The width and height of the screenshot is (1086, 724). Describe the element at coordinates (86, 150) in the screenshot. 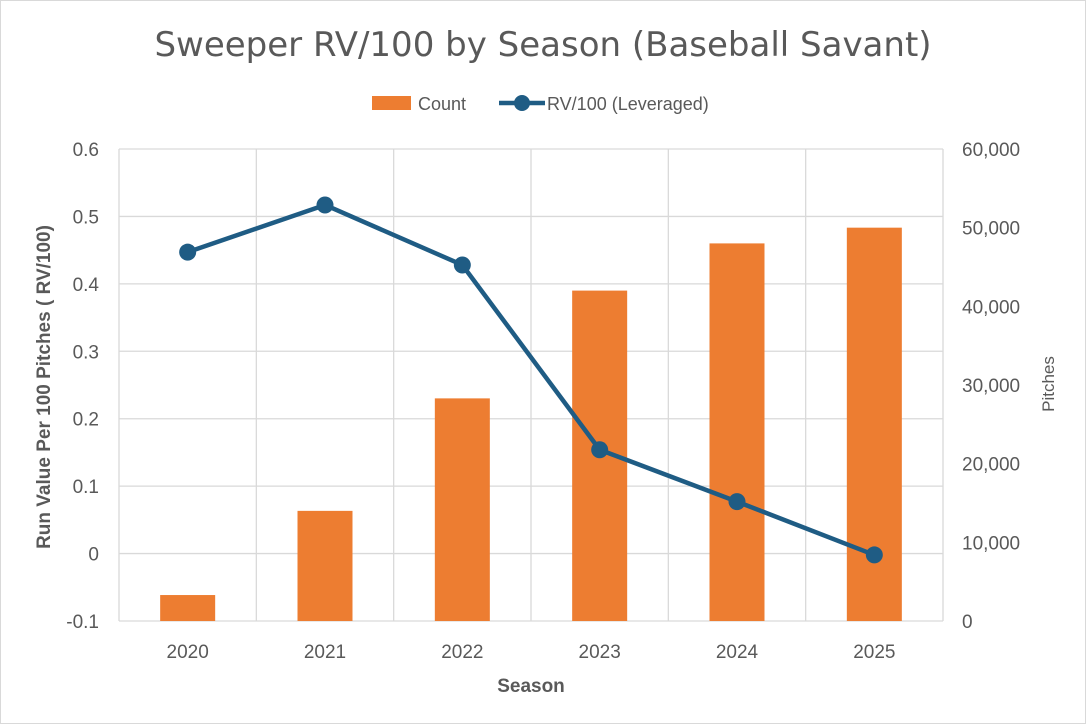

I see `y-tick-label: 0.6` at that location.